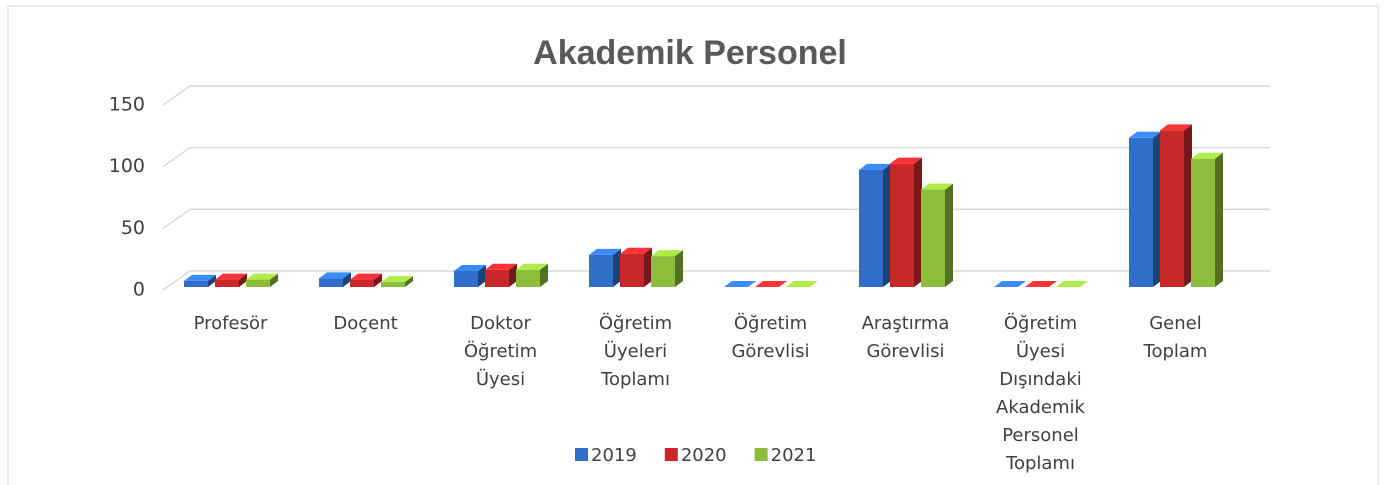  What do you see at coordinates (139, 290) in the screenshot?
I see `y-tick-label: 0` at bounding box center [139, 290].